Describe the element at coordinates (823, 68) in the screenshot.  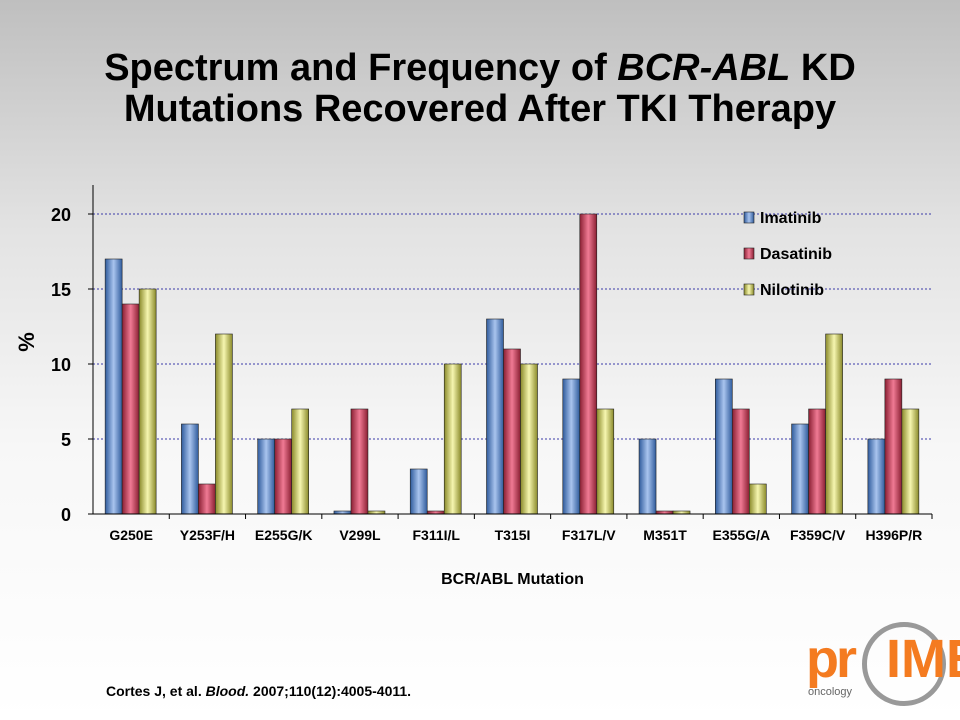
I see `title-text-2: KD` at that location.